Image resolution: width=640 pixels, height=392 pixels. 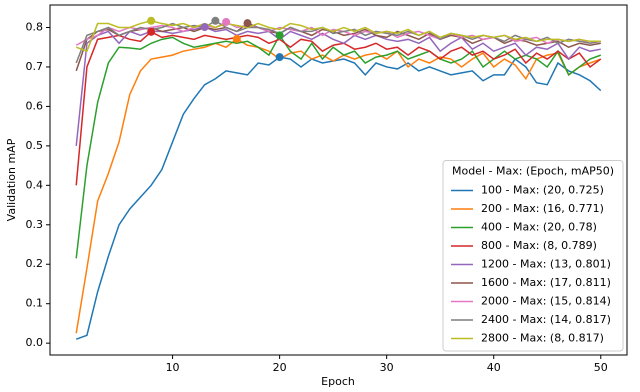 I want to click on x-tick-label: 10, so click(x=173, y=367).